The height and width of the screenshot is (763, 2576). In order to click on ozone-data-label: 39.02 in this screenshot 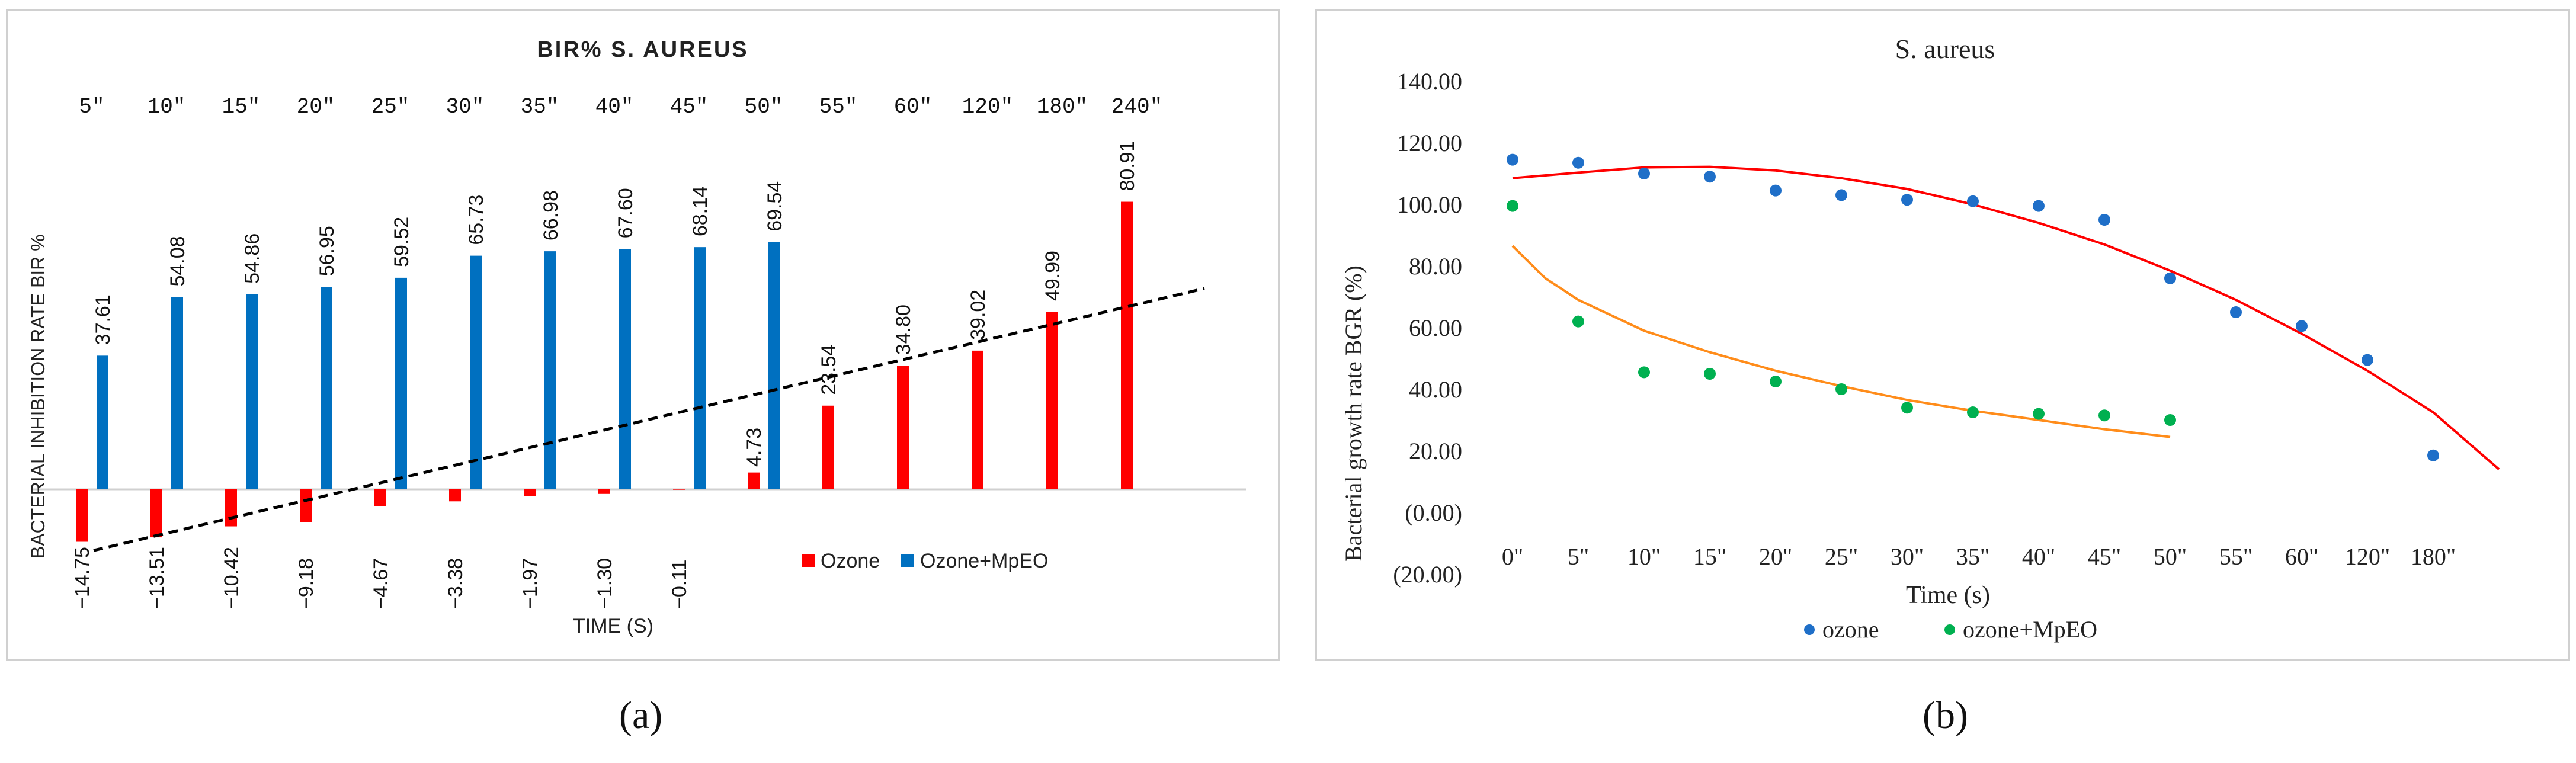, I will do `click(978, 315)`.